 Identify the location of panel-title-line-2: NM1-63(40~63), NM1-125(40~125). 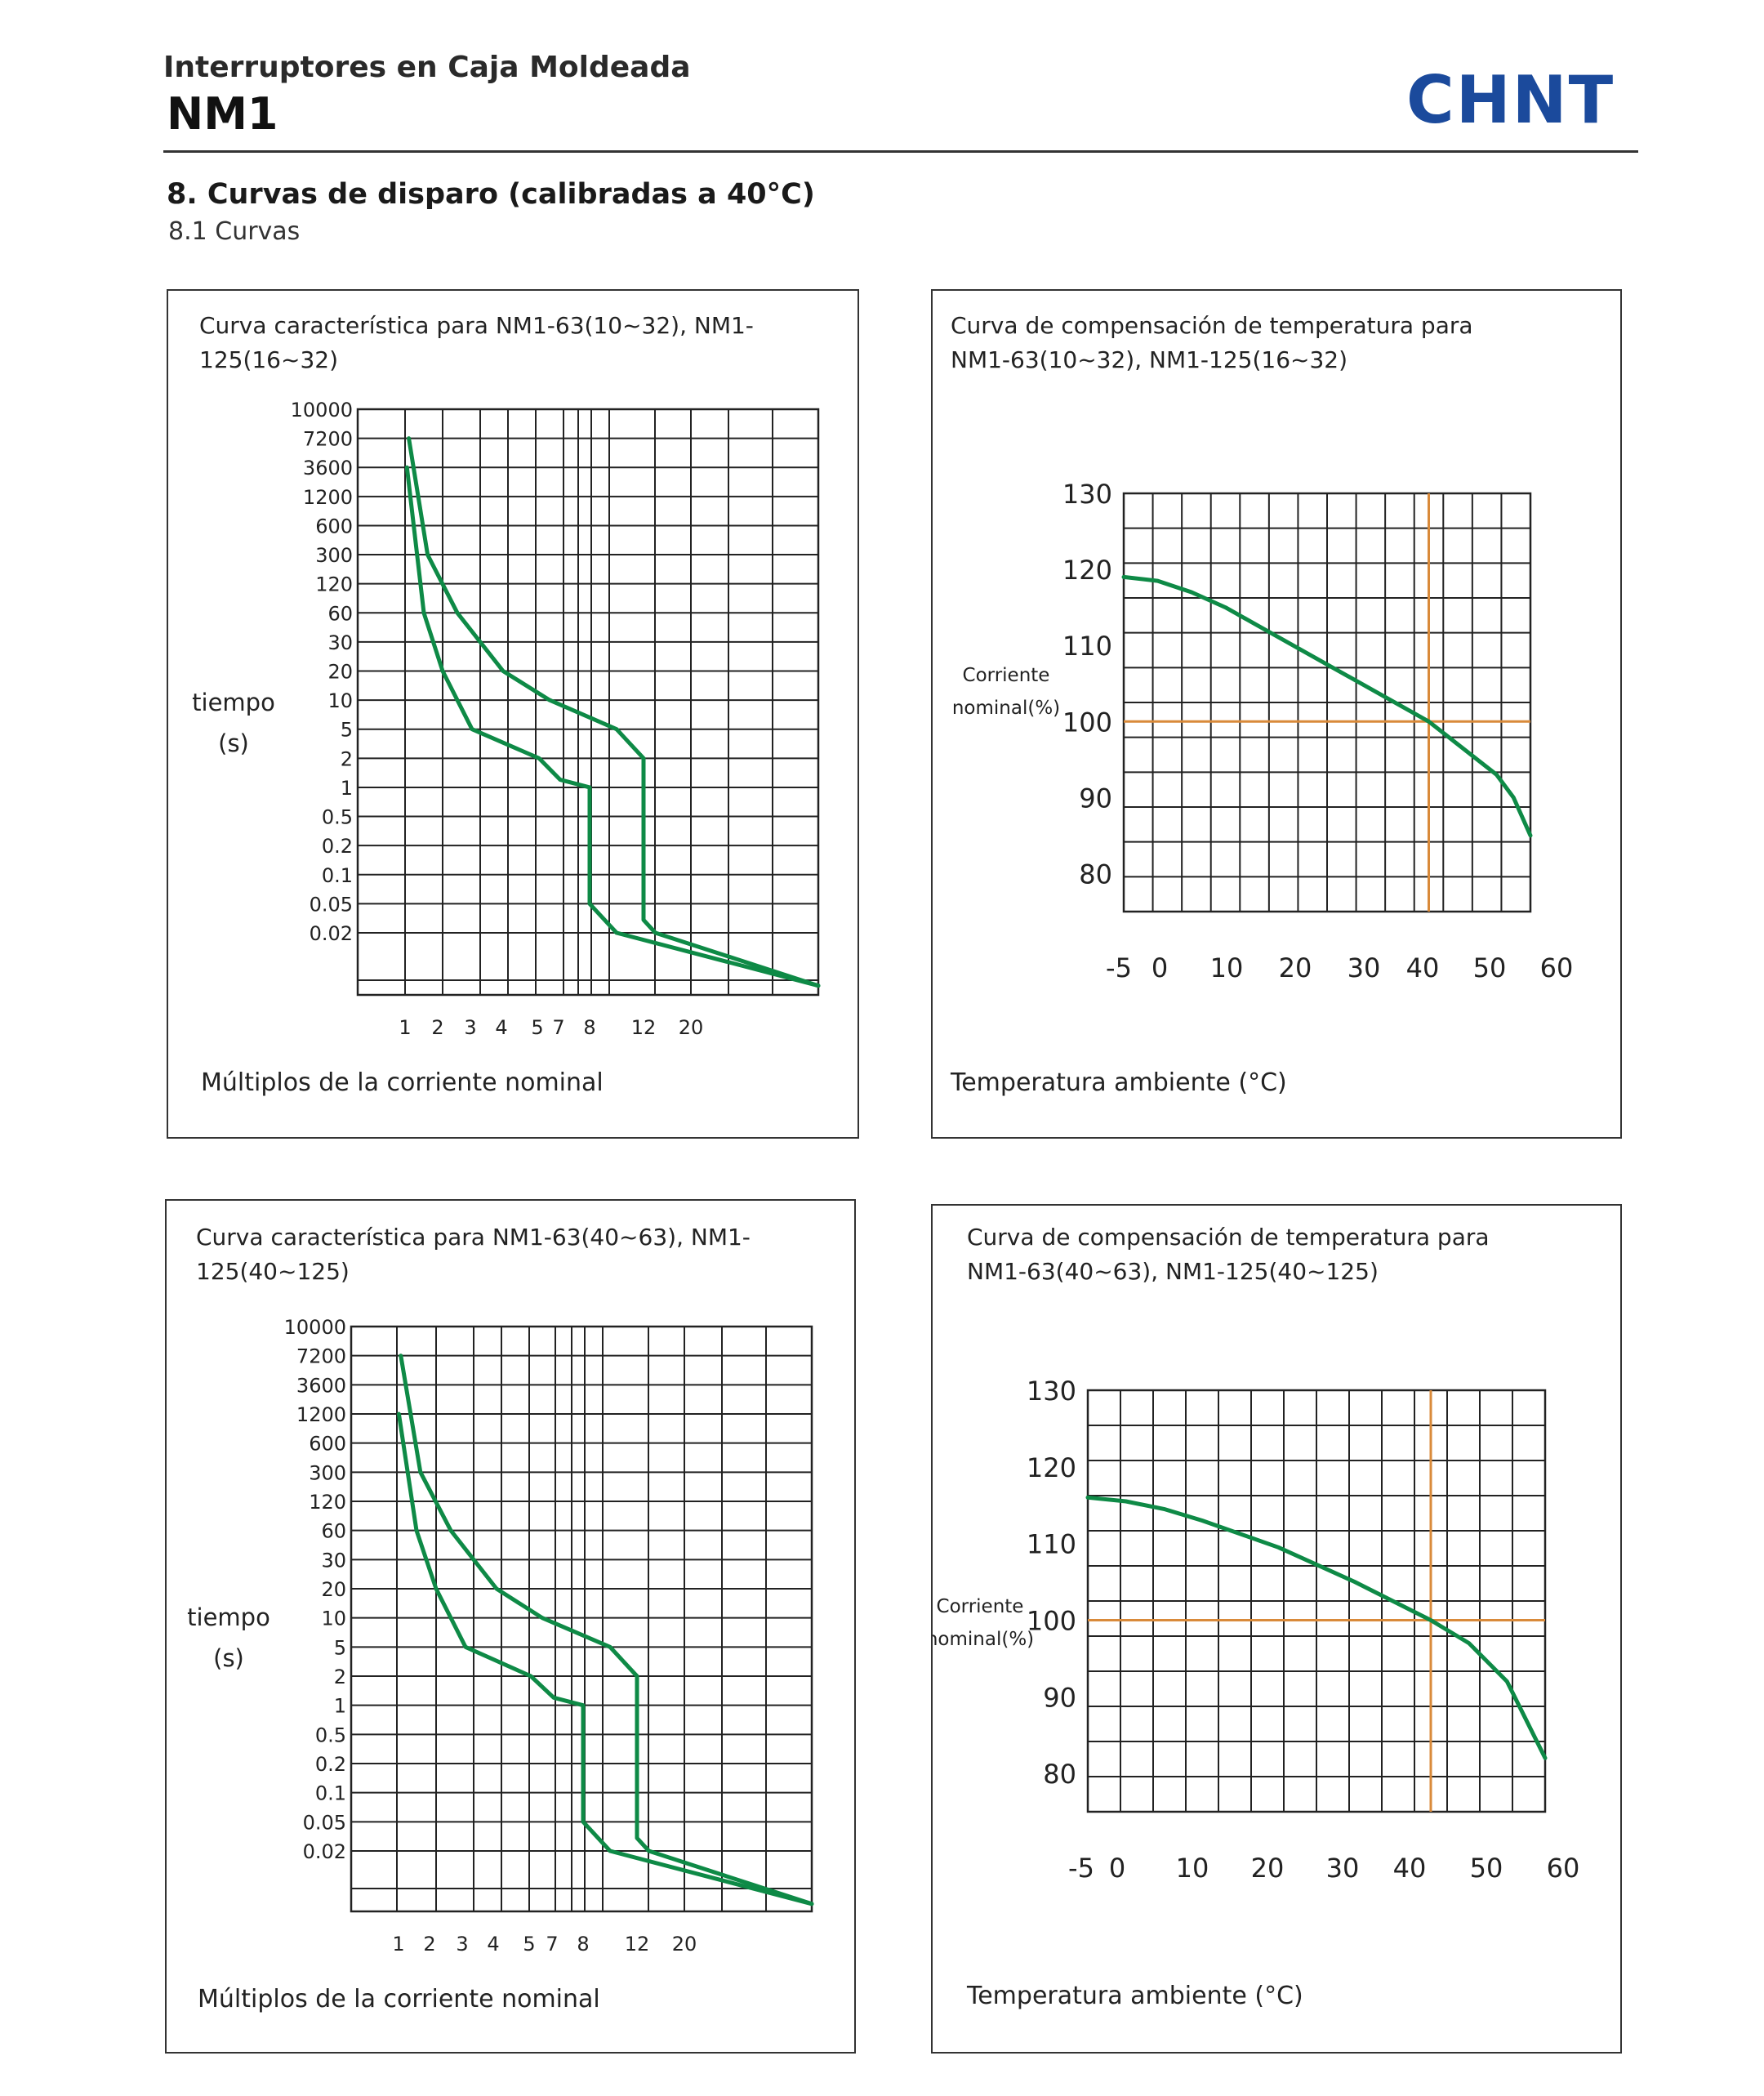
(1173, 1272).